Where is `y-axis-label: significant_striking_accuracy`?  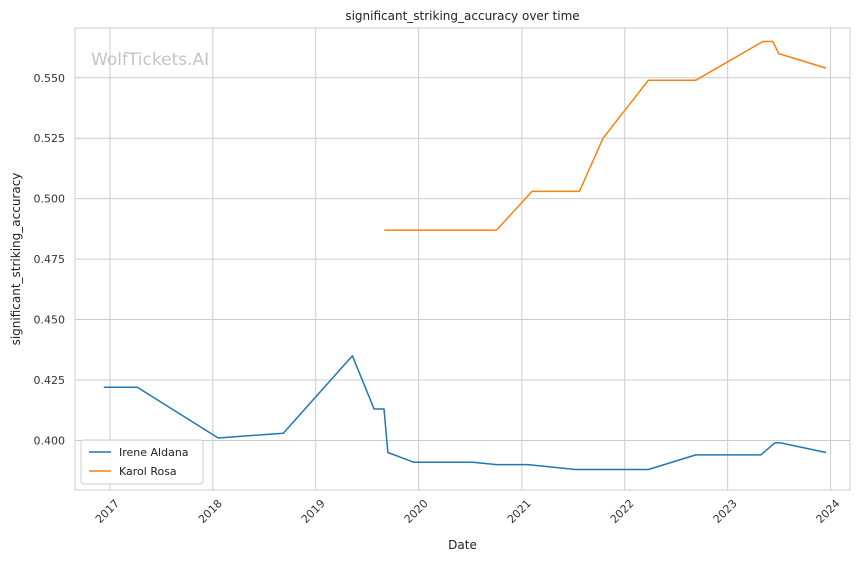
y-axis-label: significant_striking_accuracy is located at coordinates (16, 259).